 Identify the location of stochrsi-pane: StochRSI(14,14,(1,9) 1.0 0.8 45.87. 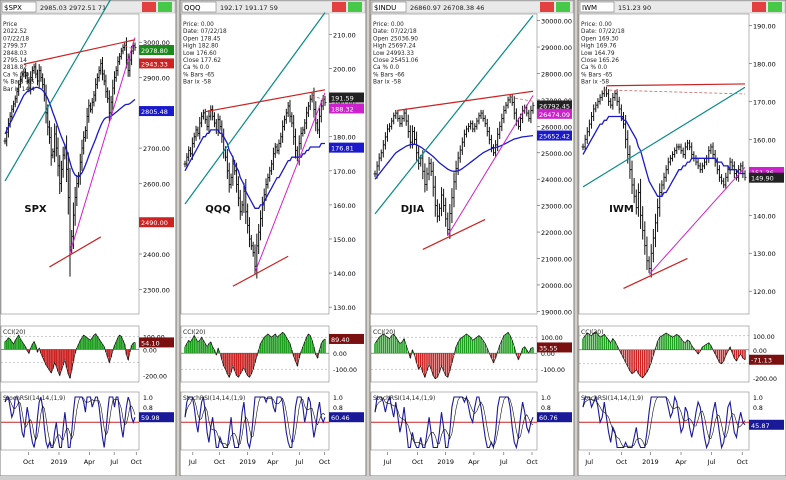
(681, 421).